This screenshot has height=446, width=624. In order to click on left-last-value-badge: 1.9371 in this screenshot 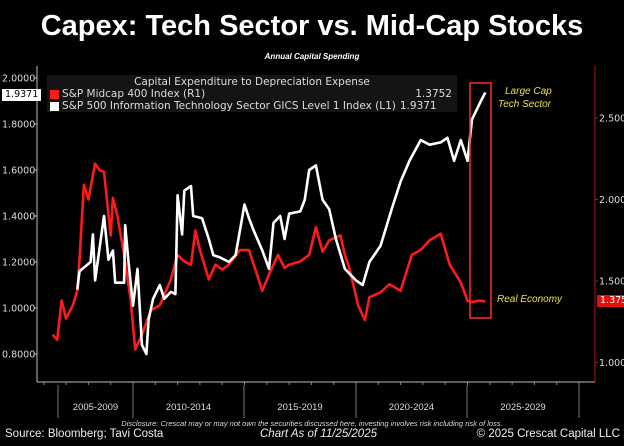, I will do `click(22, 95)`.